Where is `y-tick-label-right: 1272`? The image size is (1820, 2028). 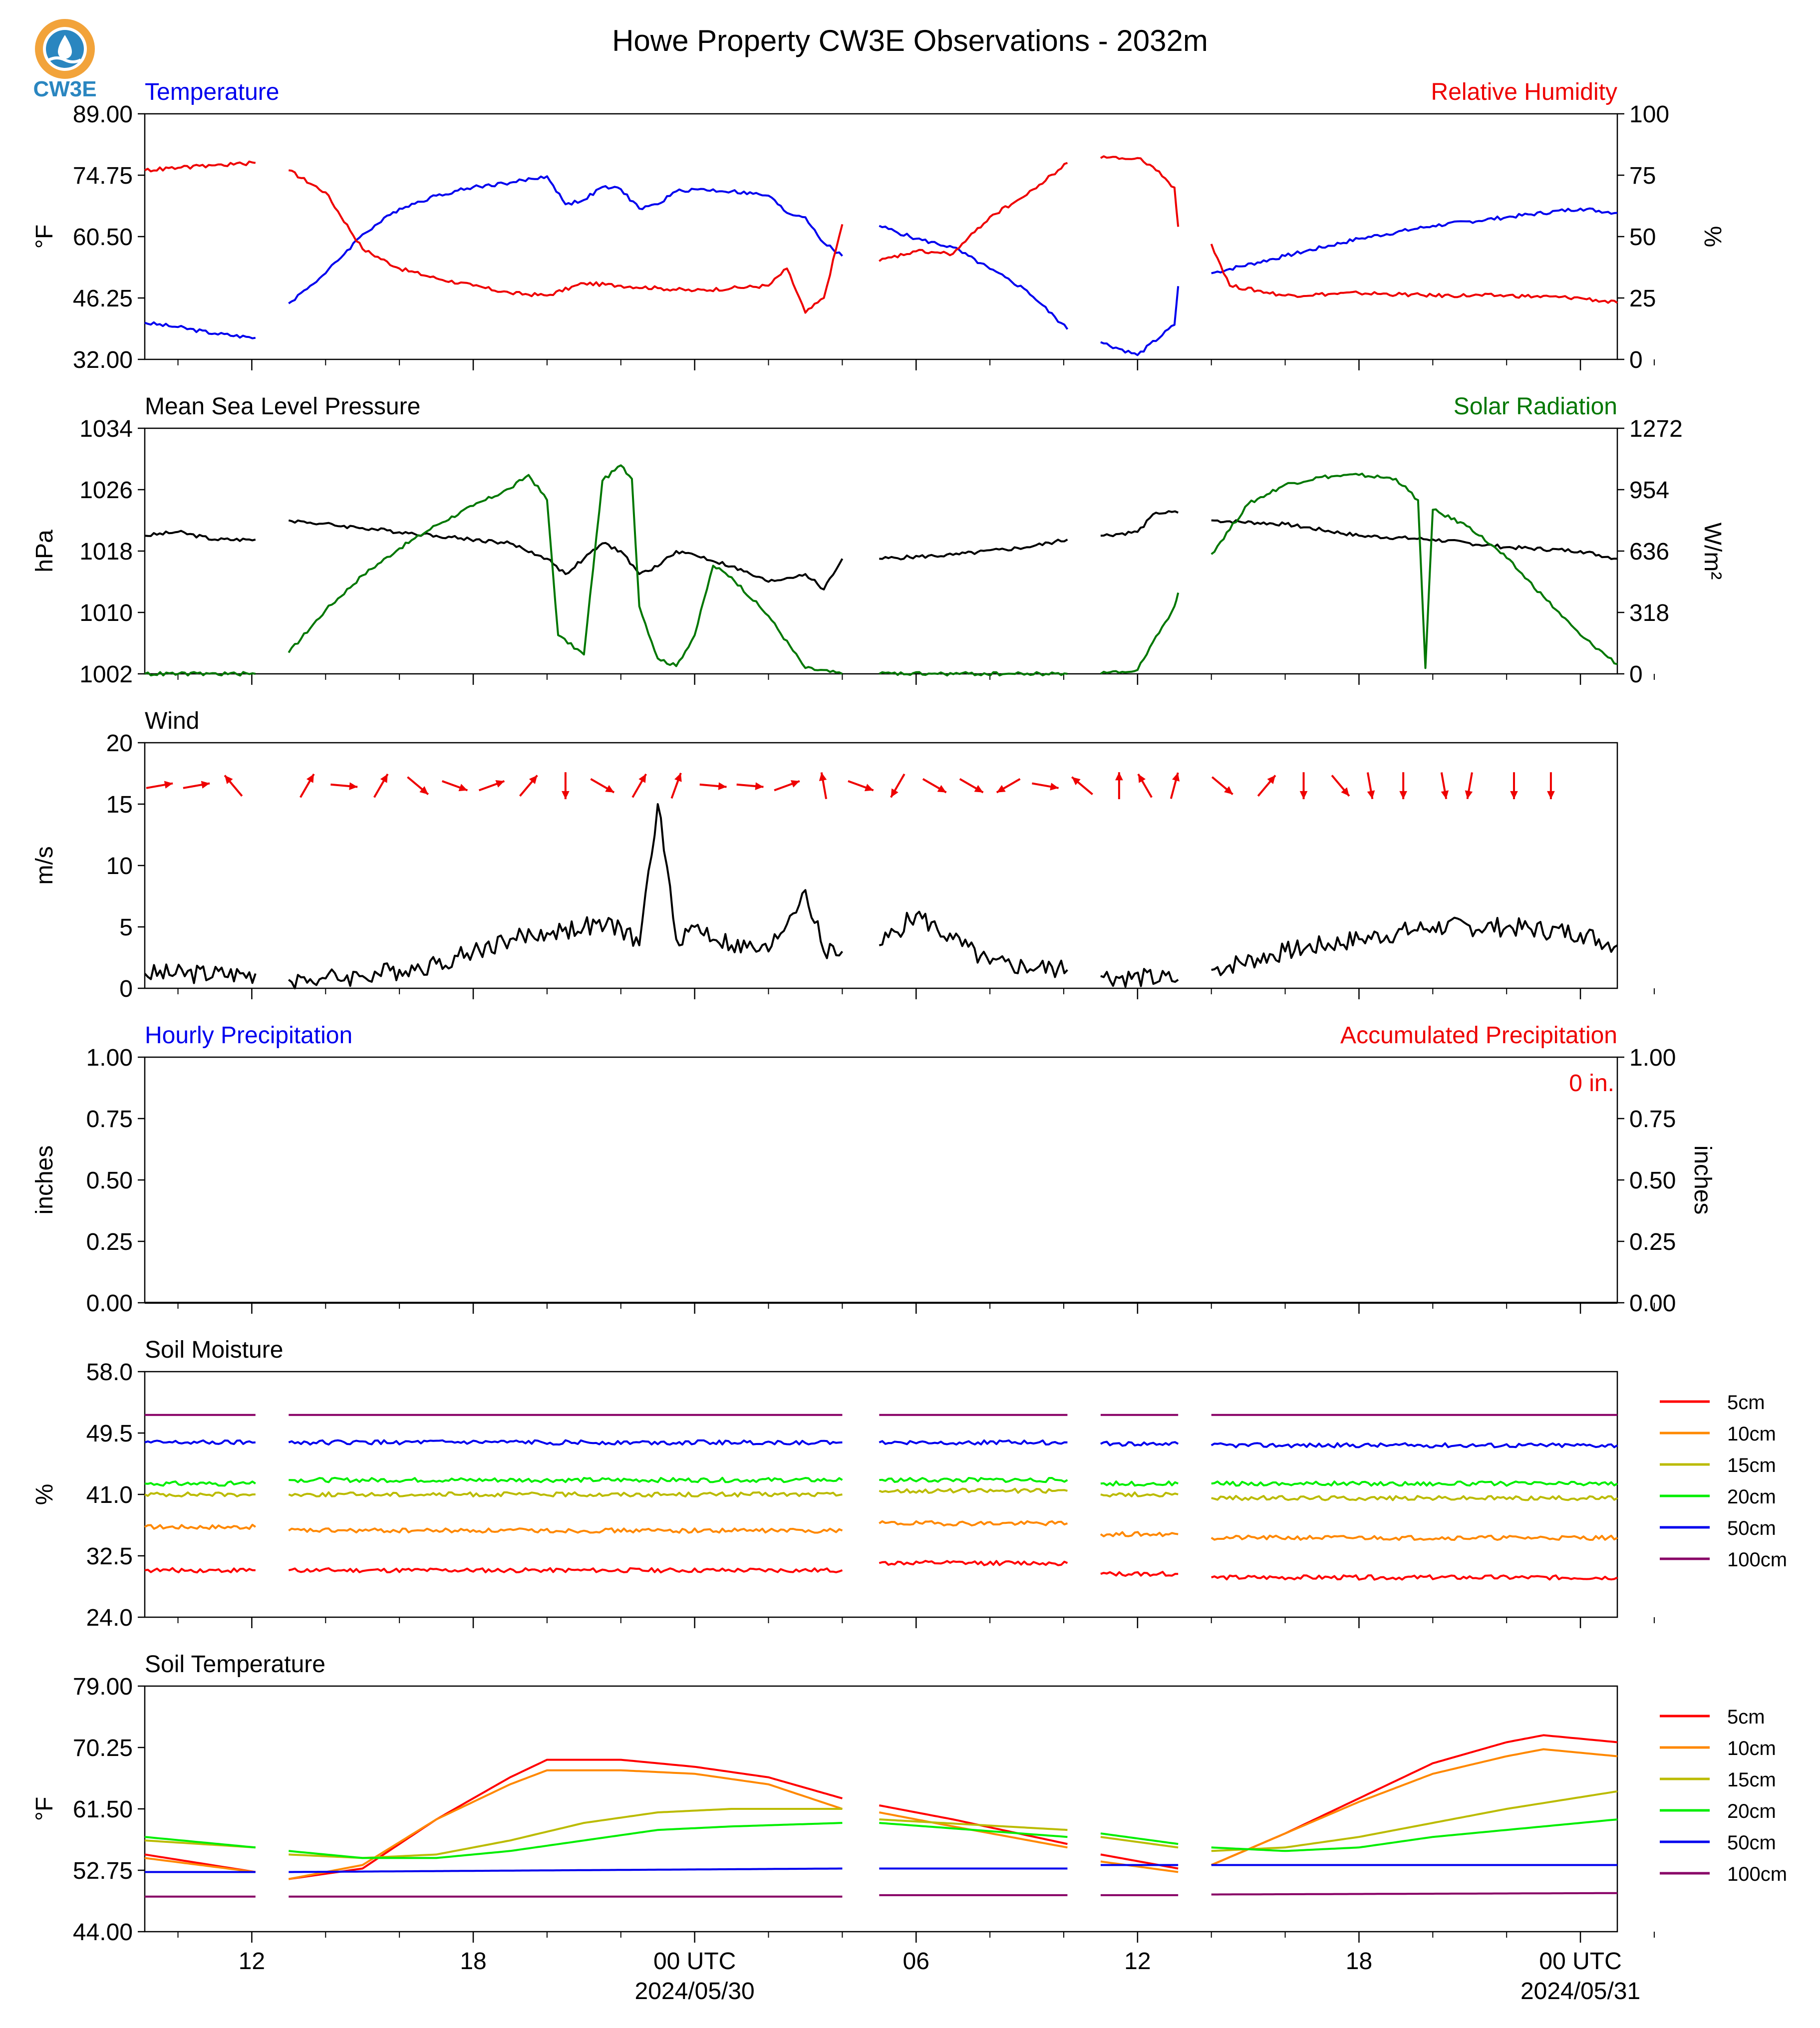 y-tick-label-right: 1272 is located at coordinates (1656, 429).